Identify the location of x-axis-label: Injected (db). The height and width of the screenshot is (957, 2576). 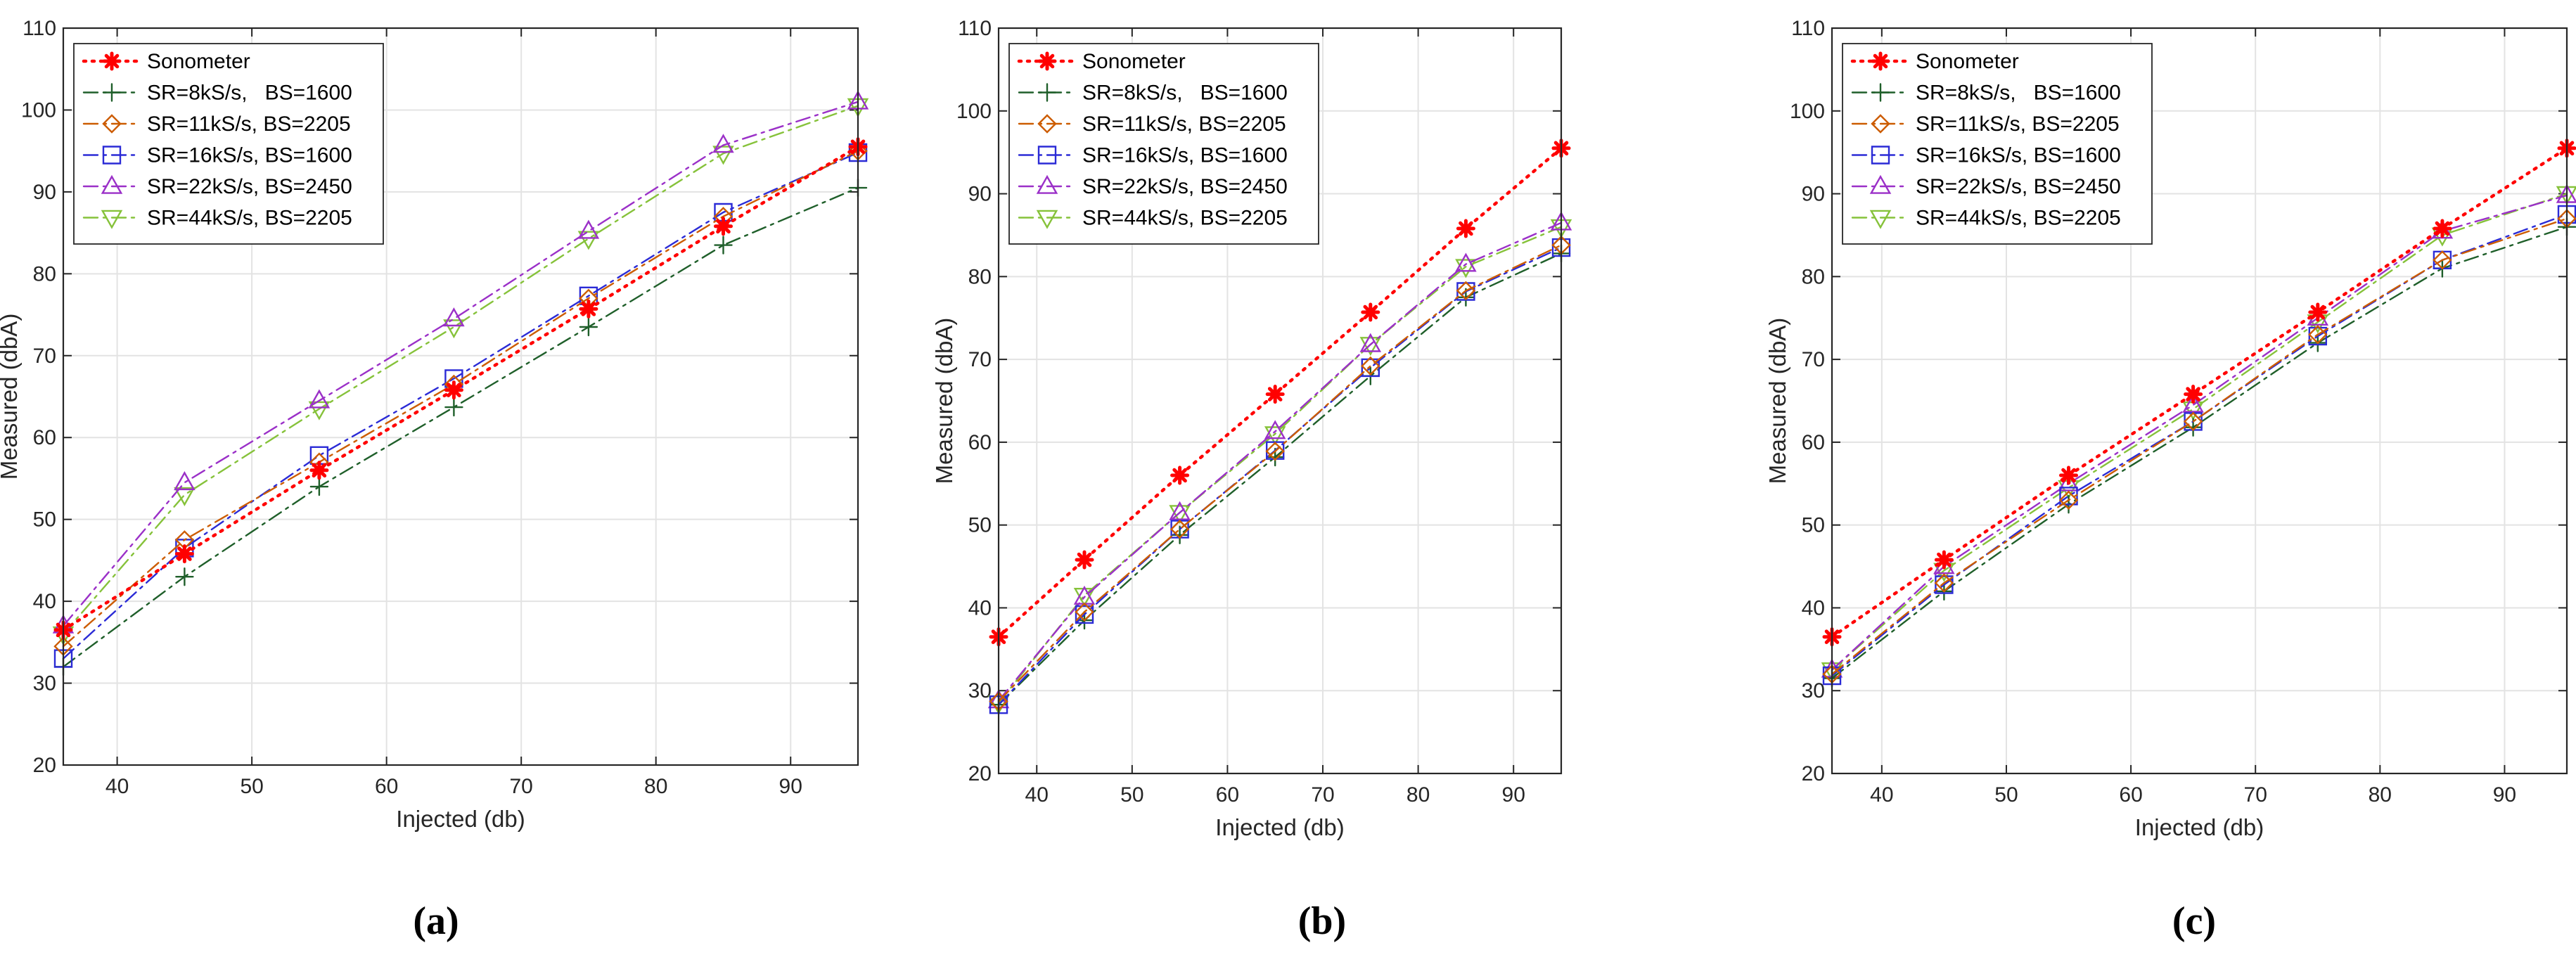
(1279, 827).